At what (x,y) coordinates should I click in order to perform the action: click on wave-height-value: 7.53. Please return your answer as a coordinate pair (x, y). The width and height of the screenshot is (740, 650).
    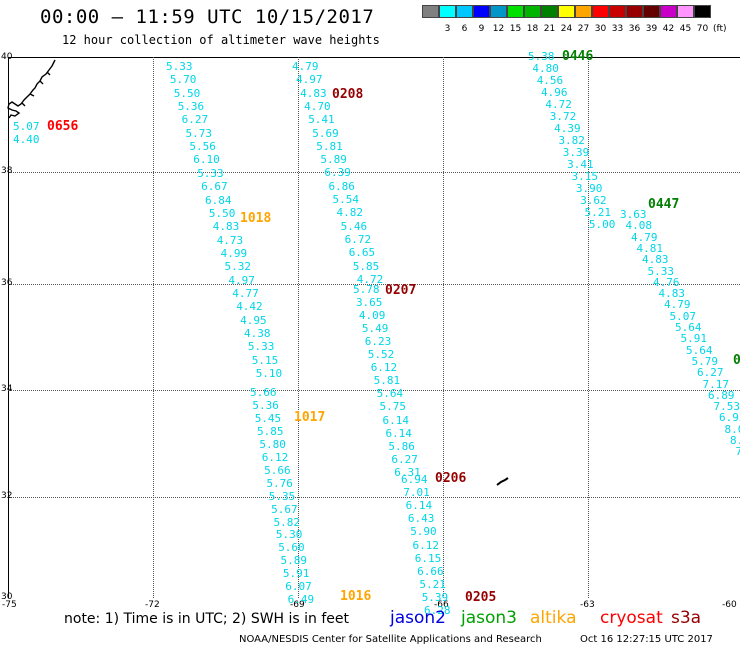
    Looking at the image, I should click on (726, 407).